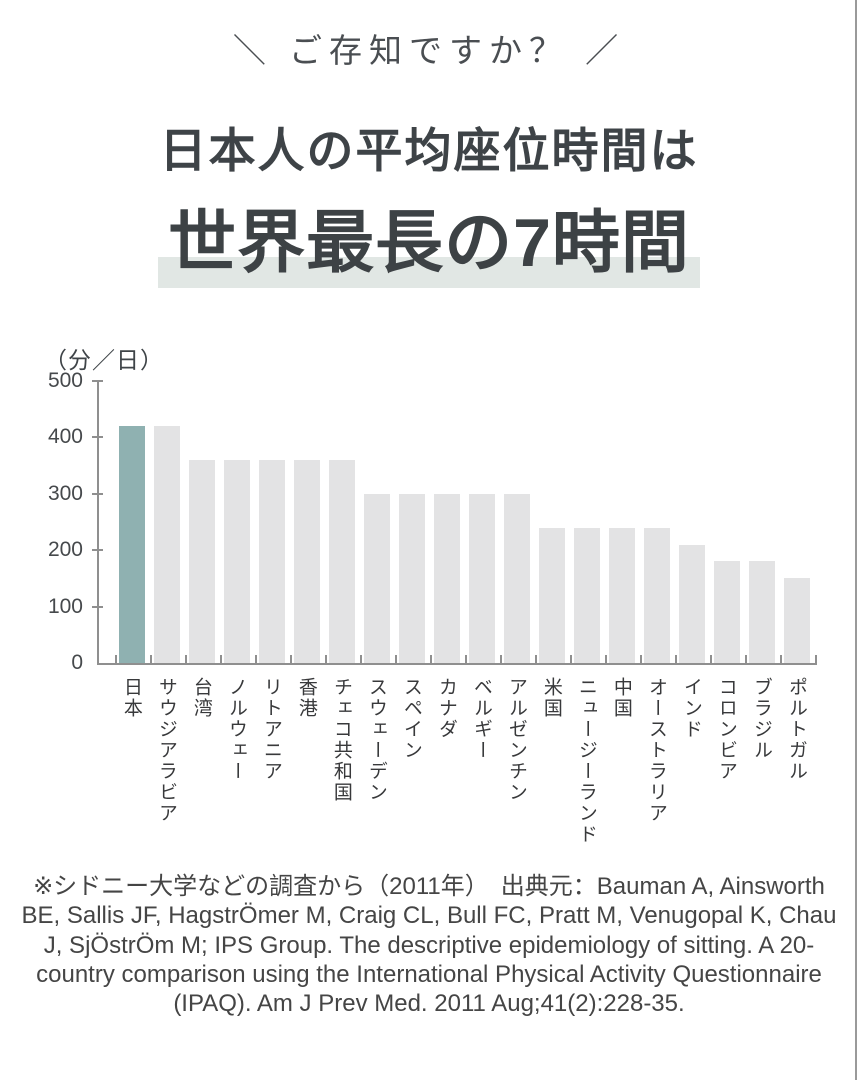 The image size is (858, 1080). I want to click on x-category-label: スペイン, so click(411, 719).